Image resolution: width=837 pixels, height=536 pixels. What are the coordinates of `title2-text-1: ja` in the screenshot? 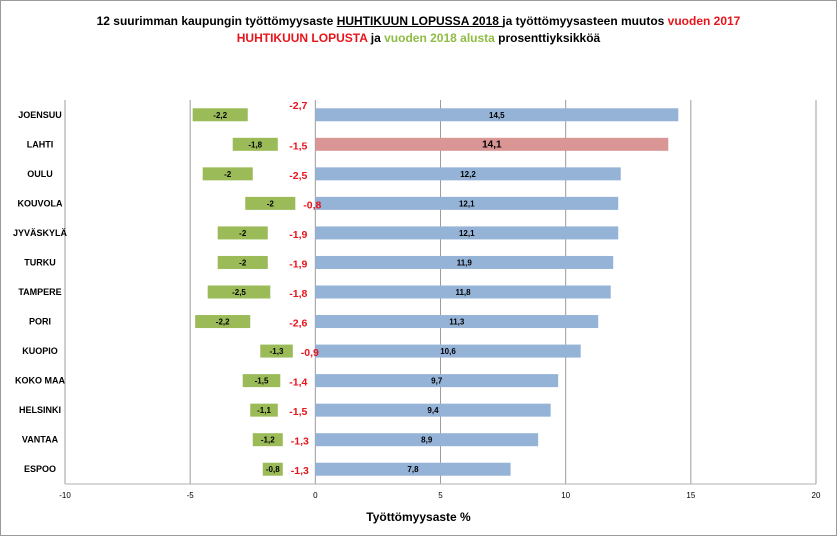 It's located at (376, 38).